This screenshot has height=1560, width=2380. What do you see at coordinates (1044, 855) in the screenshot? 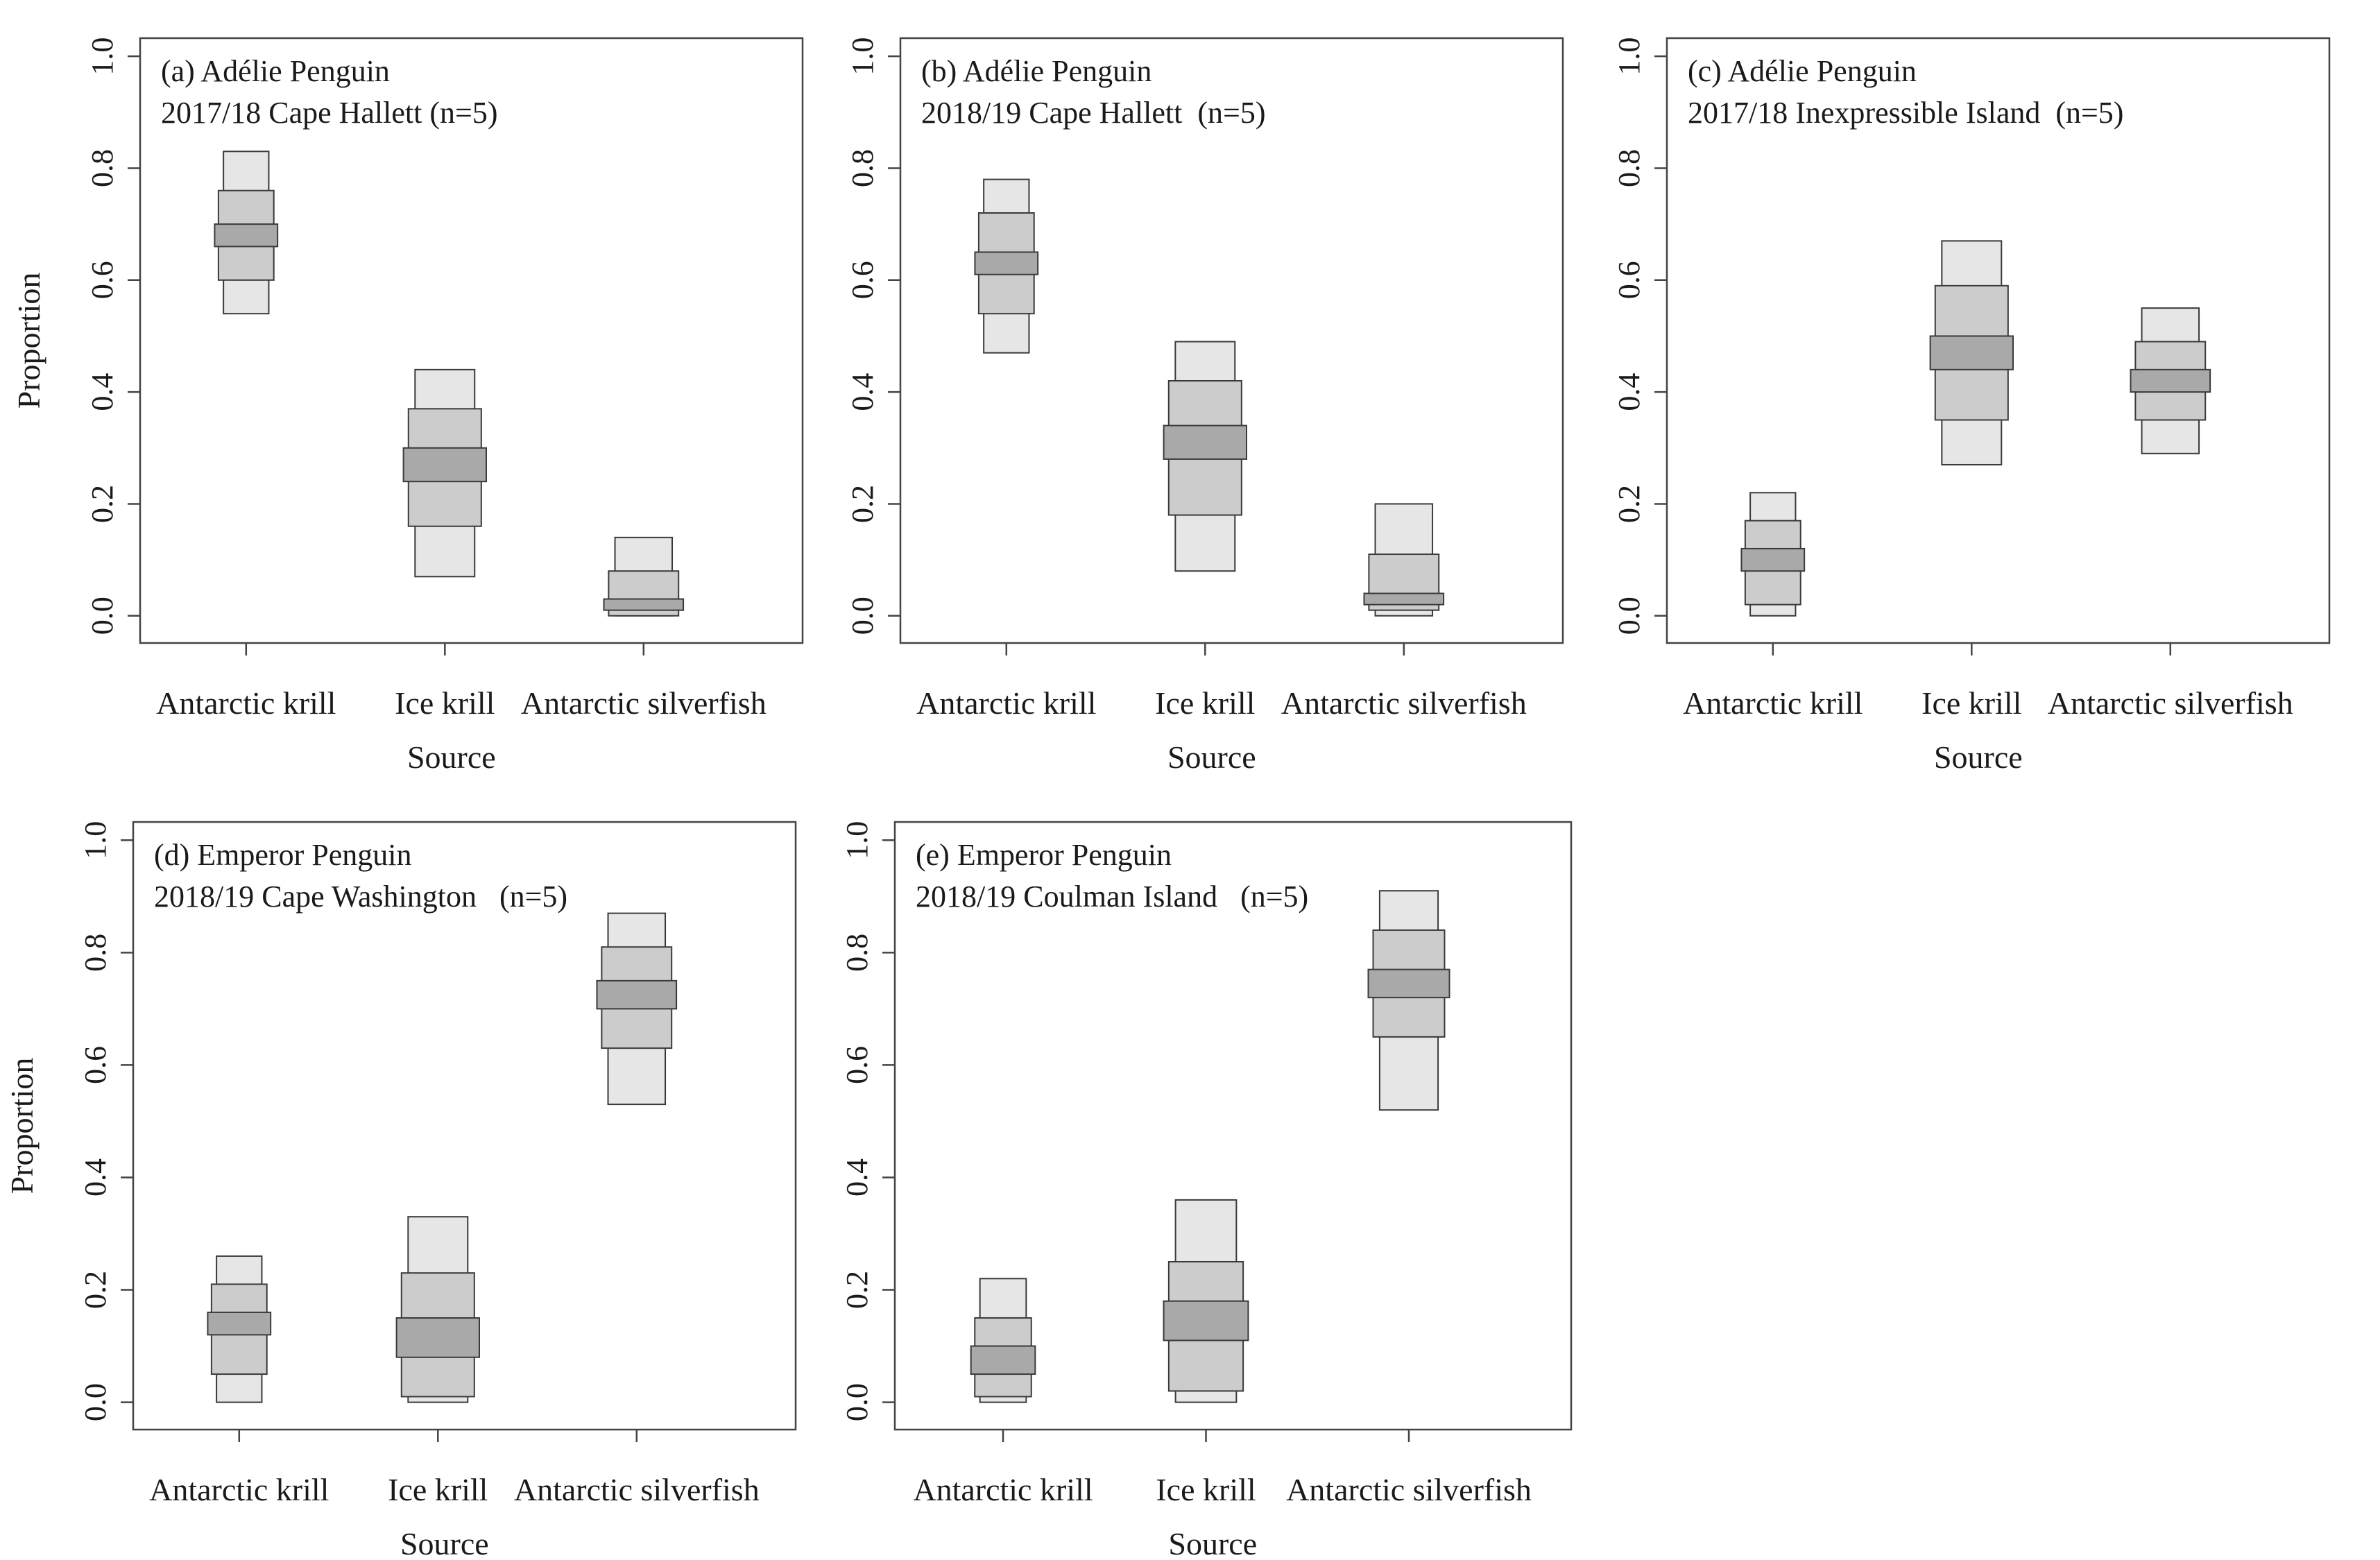
I see `panel-title: (e) Emperor Penguin` at bounding box center [1044, 855].